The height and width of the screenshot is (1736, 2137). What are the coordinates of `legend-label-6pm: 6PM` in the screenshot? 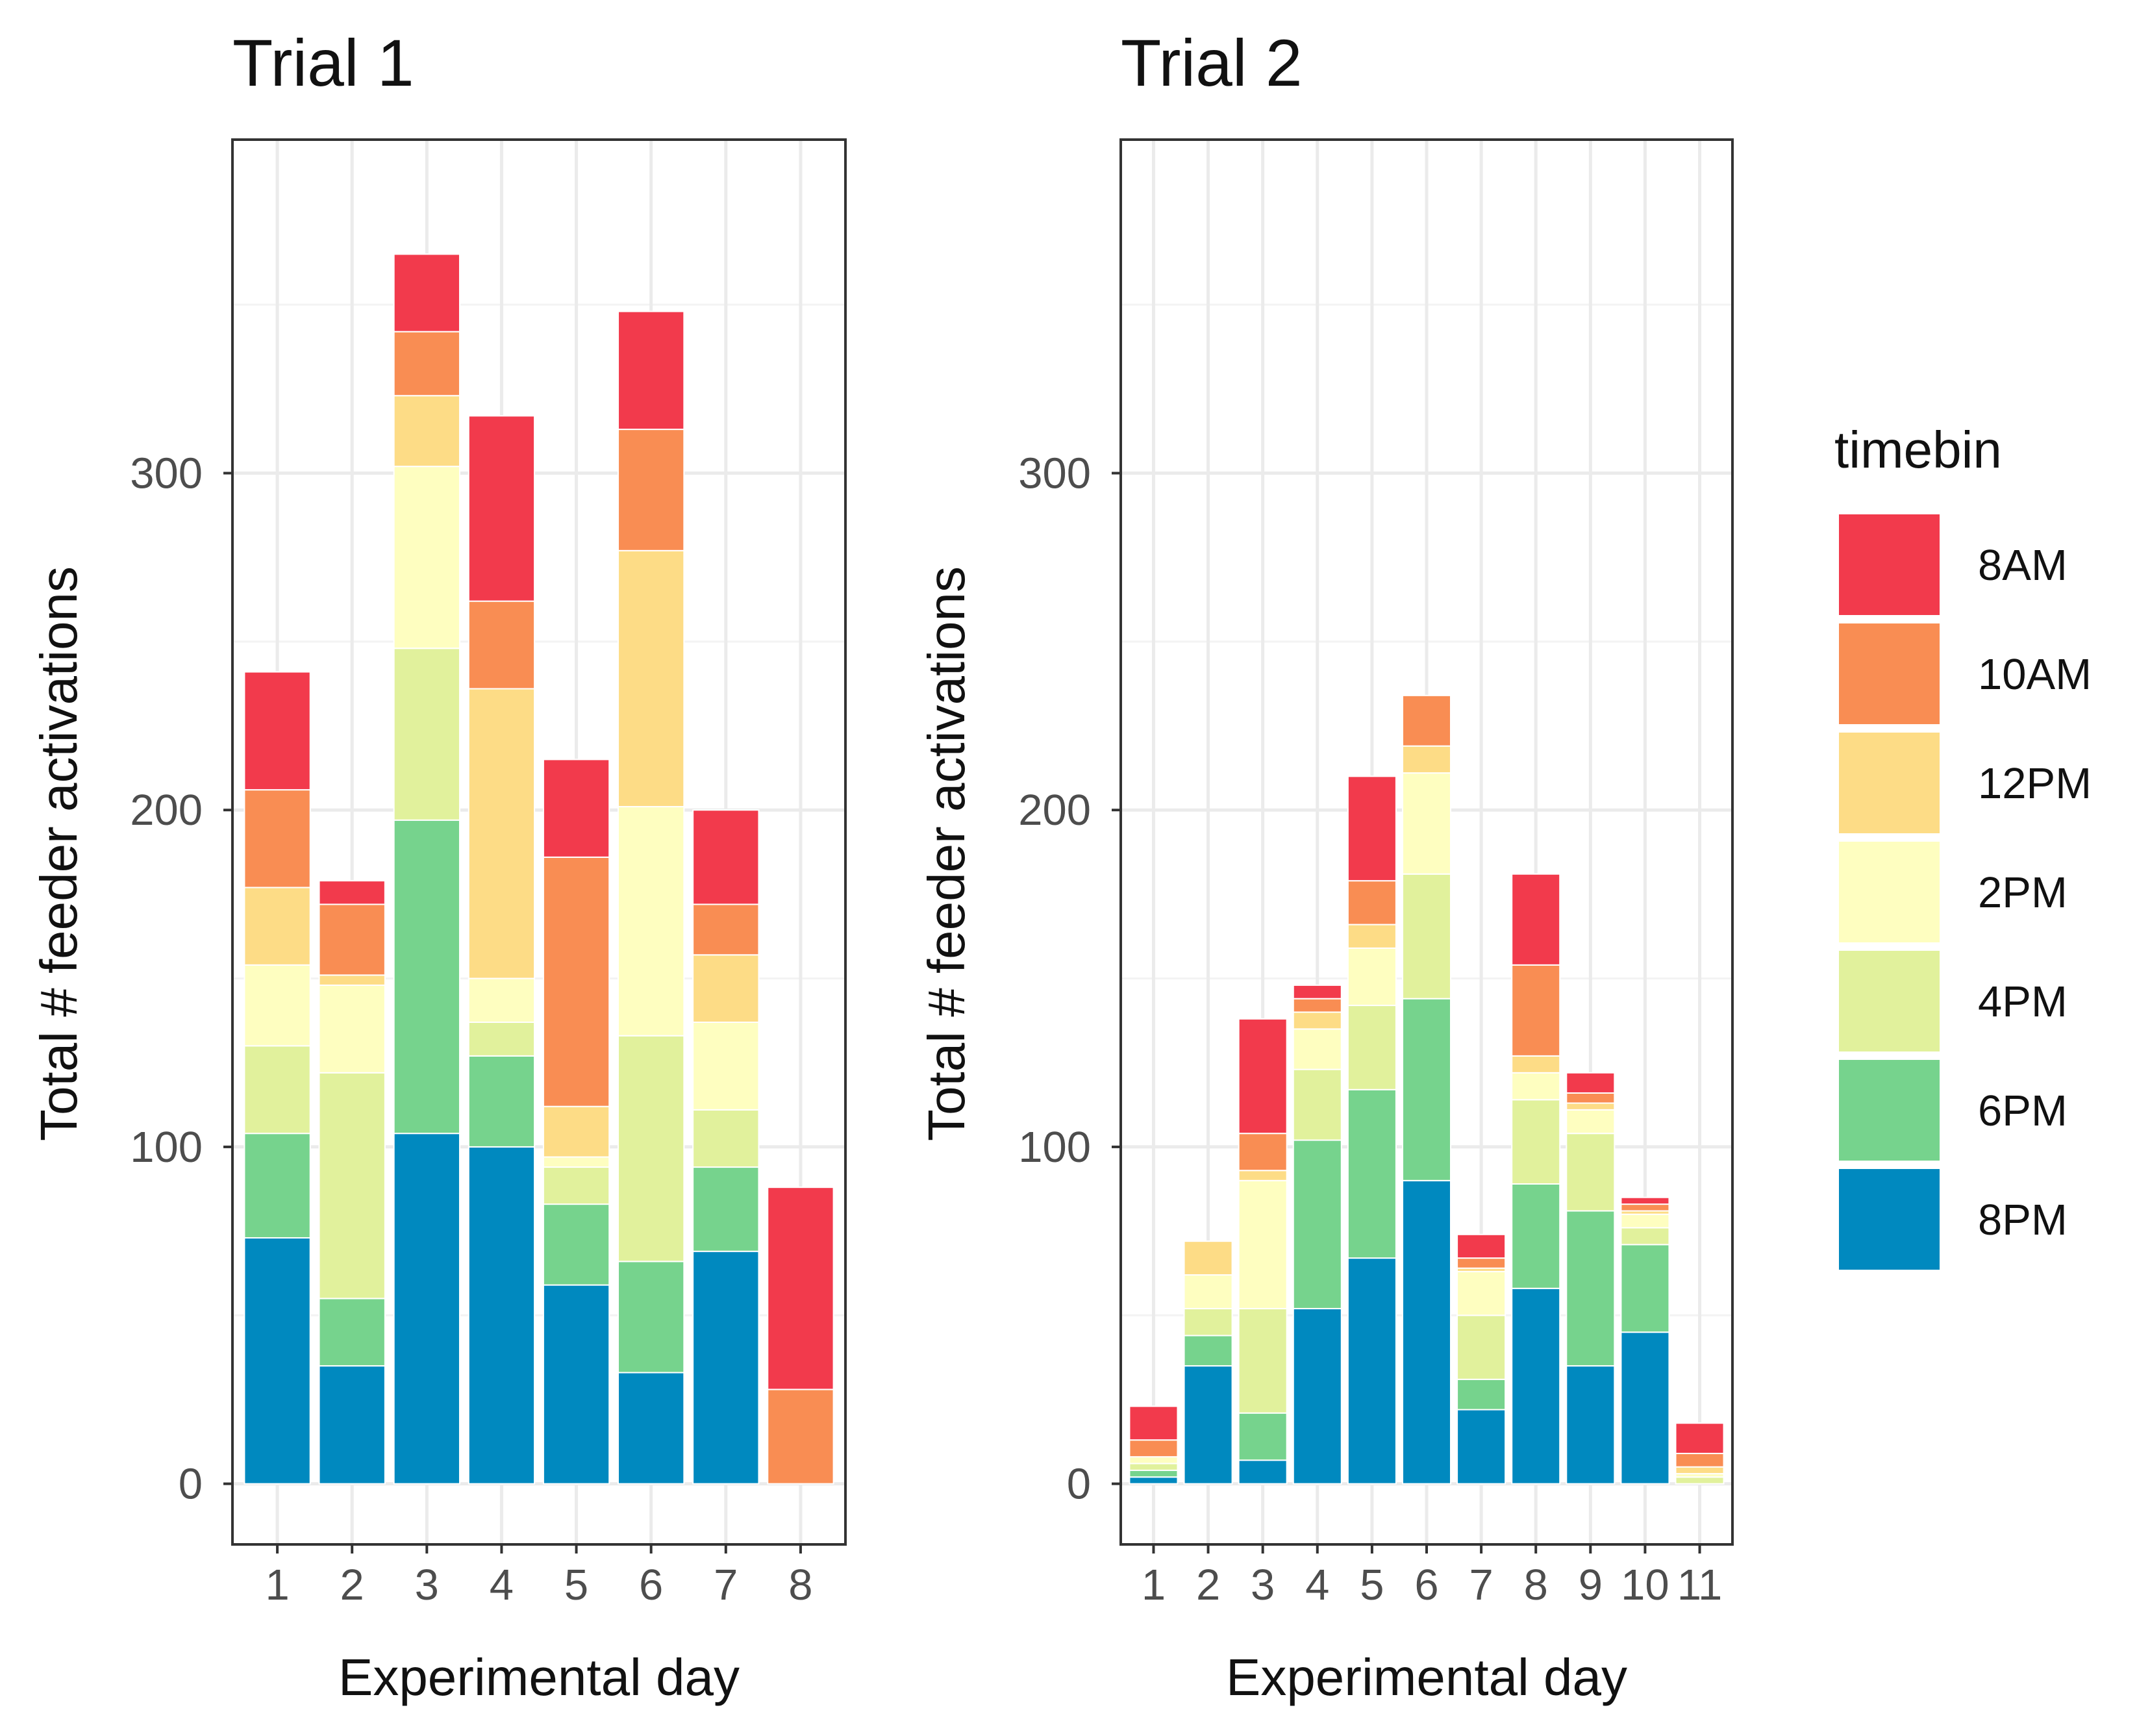 It's located at (2023, 1111).